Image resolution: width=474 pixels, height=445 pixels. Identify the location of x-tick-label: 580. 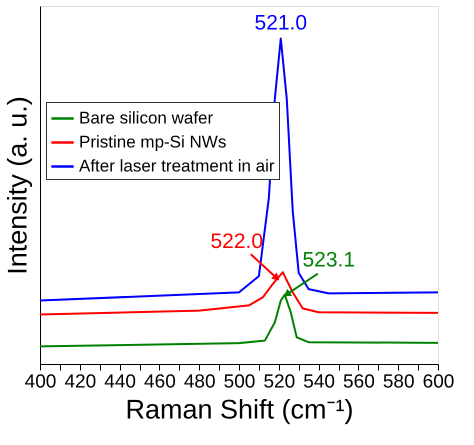
(398, 382).